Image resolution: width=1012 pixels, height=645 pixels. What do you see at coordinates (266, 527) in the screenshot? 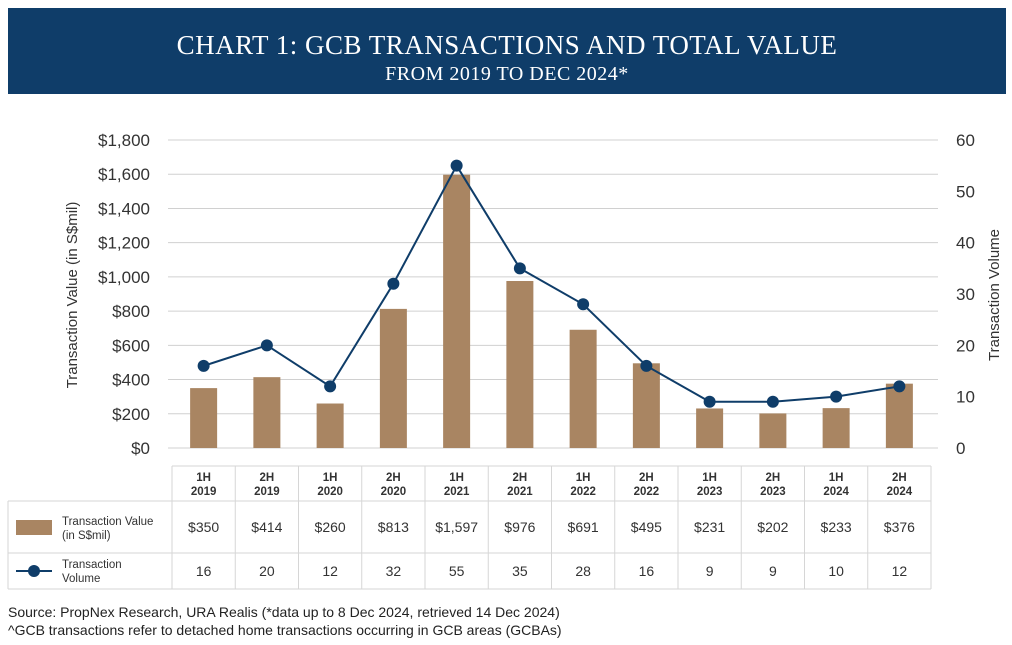
I see `bar-value-cell: $414` at bounding box center [266, 527].